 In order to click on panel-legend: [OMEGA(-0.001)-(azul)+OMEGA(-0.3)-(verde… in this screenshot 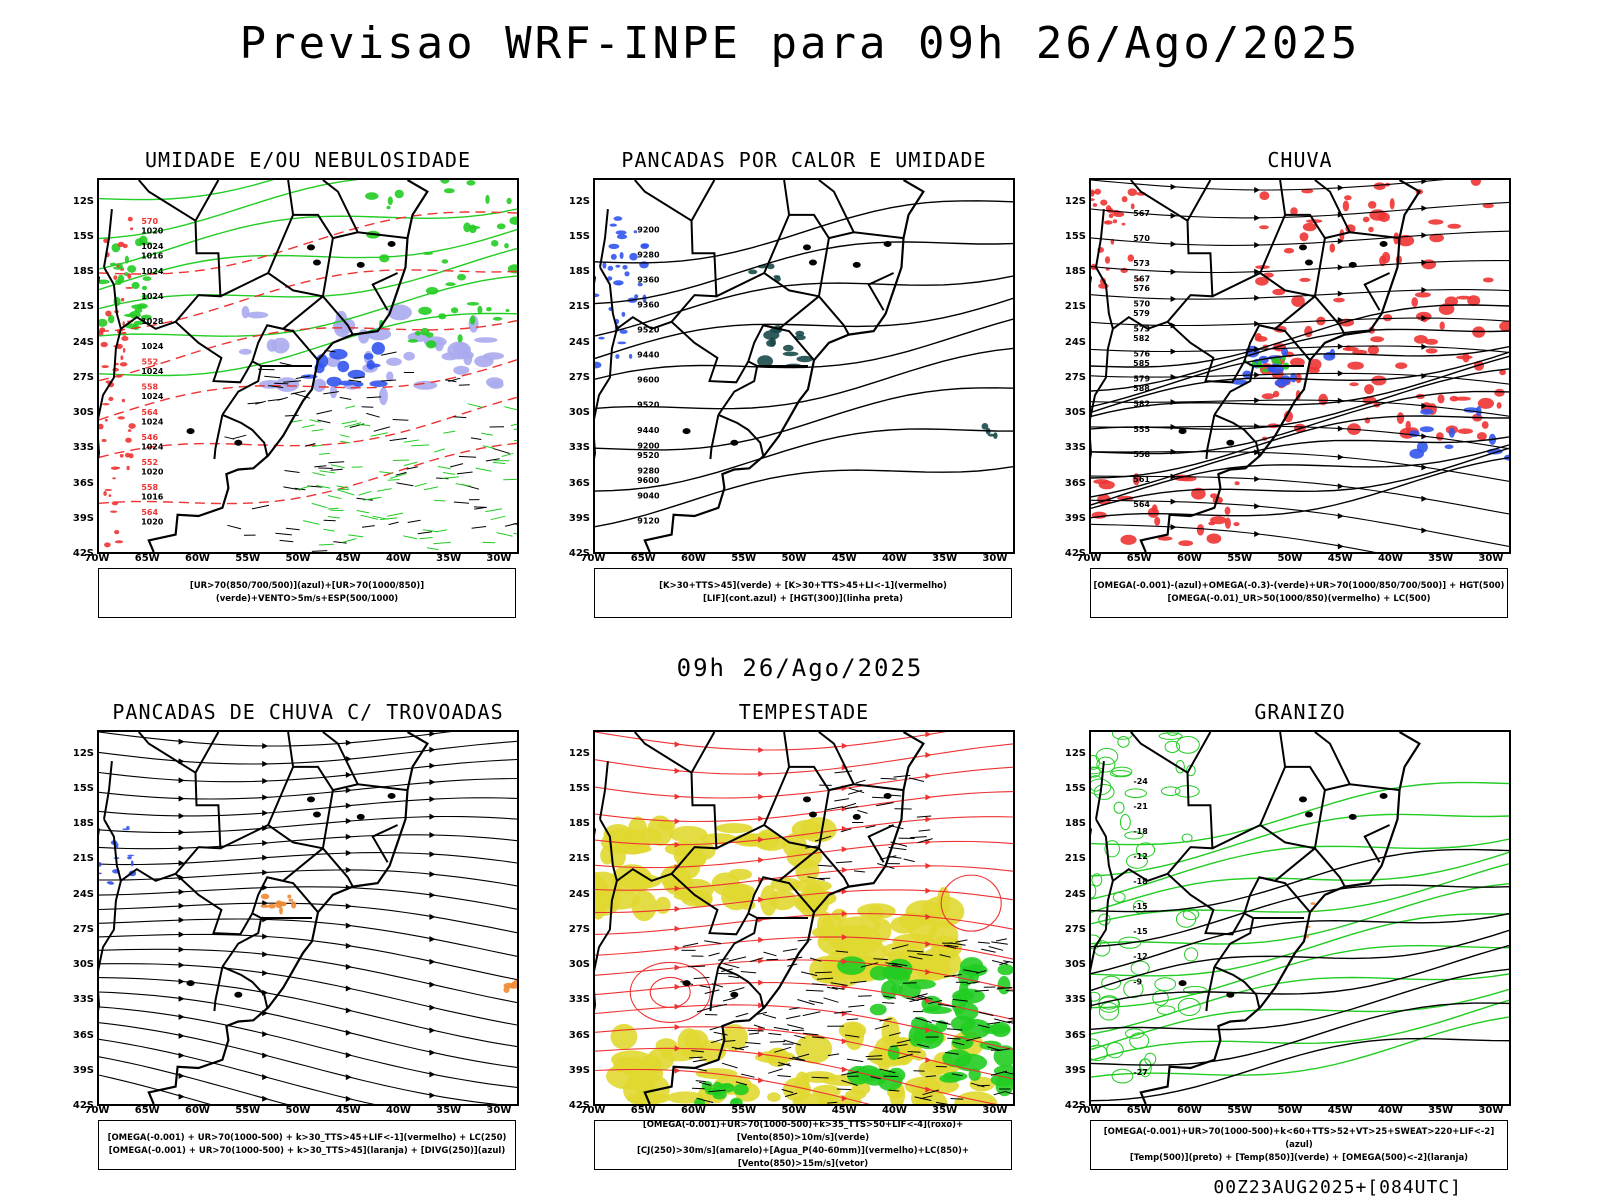, I will do `click(1299, 593)`.